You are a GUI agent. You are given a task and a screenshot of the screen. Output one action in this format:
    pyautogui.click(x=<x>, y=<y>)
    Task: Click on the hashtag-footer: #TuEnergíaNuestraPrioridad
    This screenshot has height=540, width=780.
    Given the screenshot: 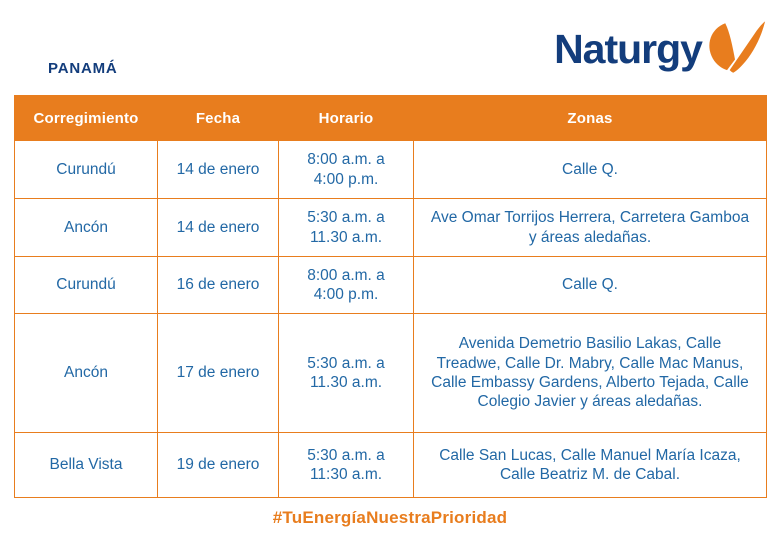 What is the action you would take?
    pyautogui.click(x=390, y=517)
    